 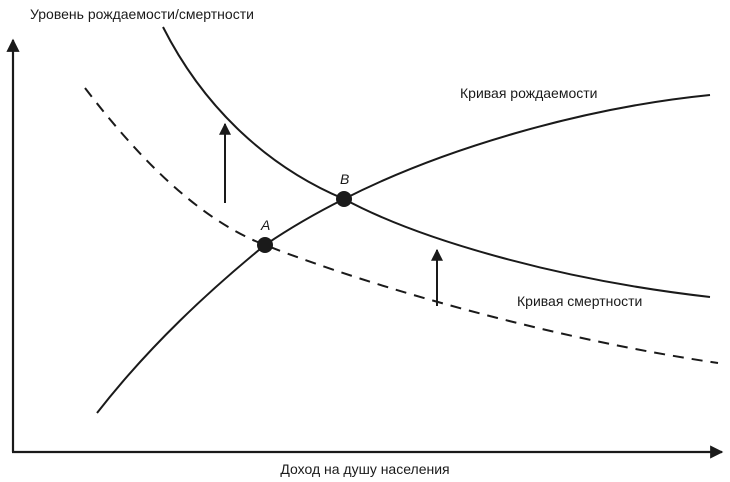 What do you see at coordinates (265, 225) in the screenshot?
I see `point-a-label: A` at bounding box center [265, 225].